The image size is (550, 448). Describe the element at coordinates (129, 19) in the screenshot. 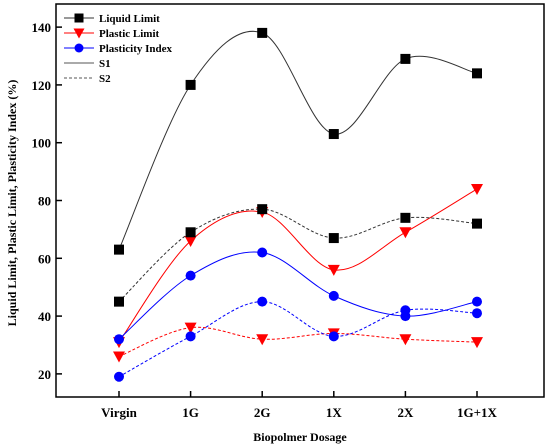

I see `legend-label: Liquid Limit` at that location.